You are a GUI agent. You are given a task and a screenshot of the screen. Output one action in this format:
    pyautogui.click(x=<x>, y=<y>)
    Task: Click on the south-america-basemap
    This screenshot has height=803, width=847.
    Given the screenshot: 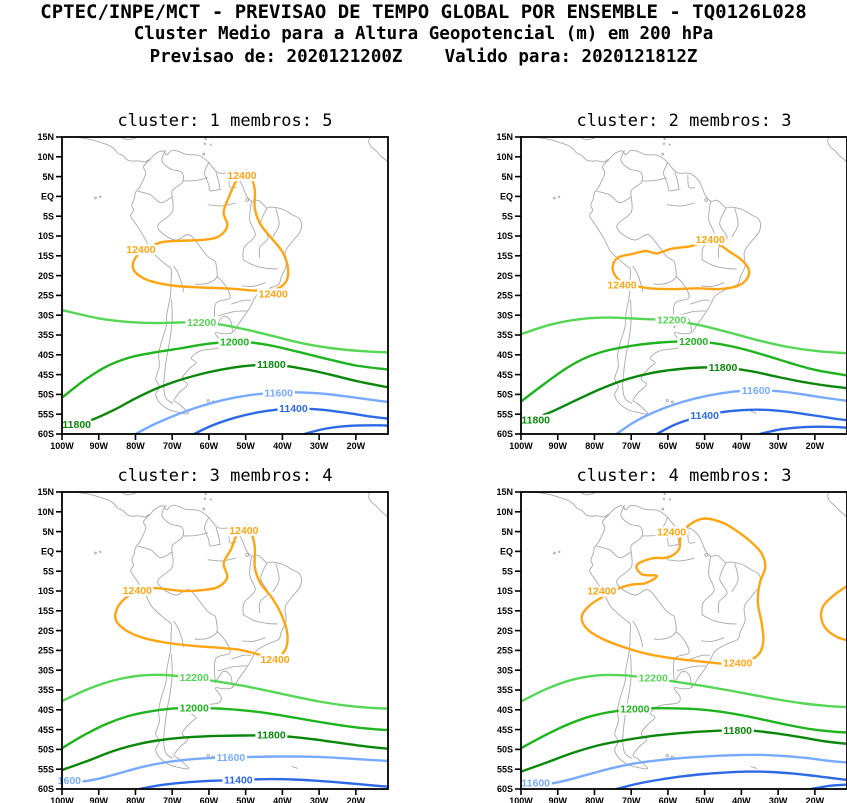 What is the action you would take?
    pyautogui.click(x=690, y=631)
    